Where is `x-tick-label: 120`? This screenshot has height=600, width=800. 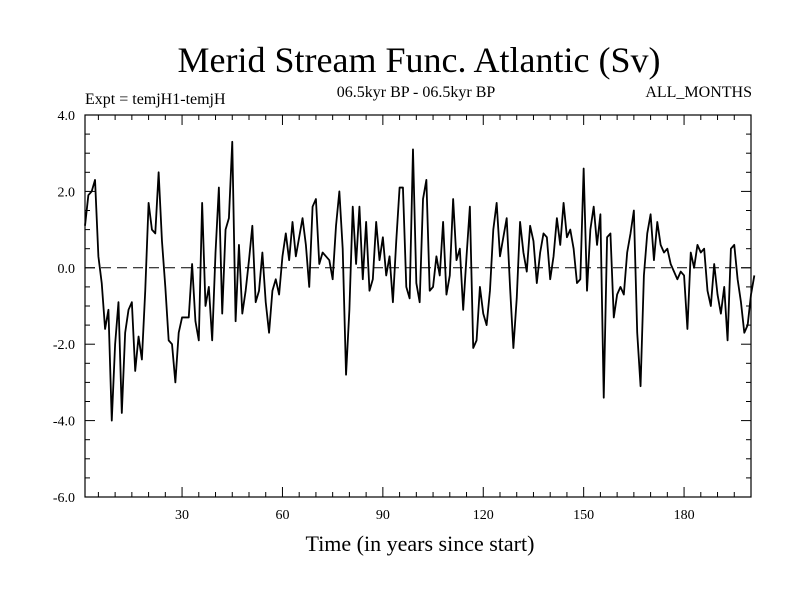 x-tick-label: 120 is located at coordinates (483, 515).